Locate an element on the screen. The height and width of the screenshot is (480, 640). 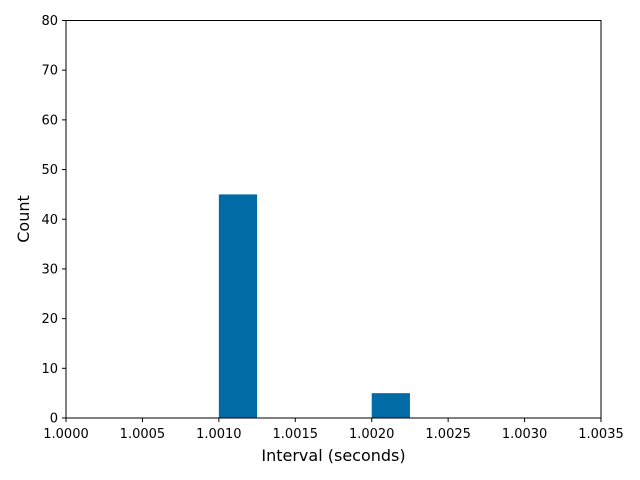
y-tick-label-6: 60 is located at coordinates (49, 120).